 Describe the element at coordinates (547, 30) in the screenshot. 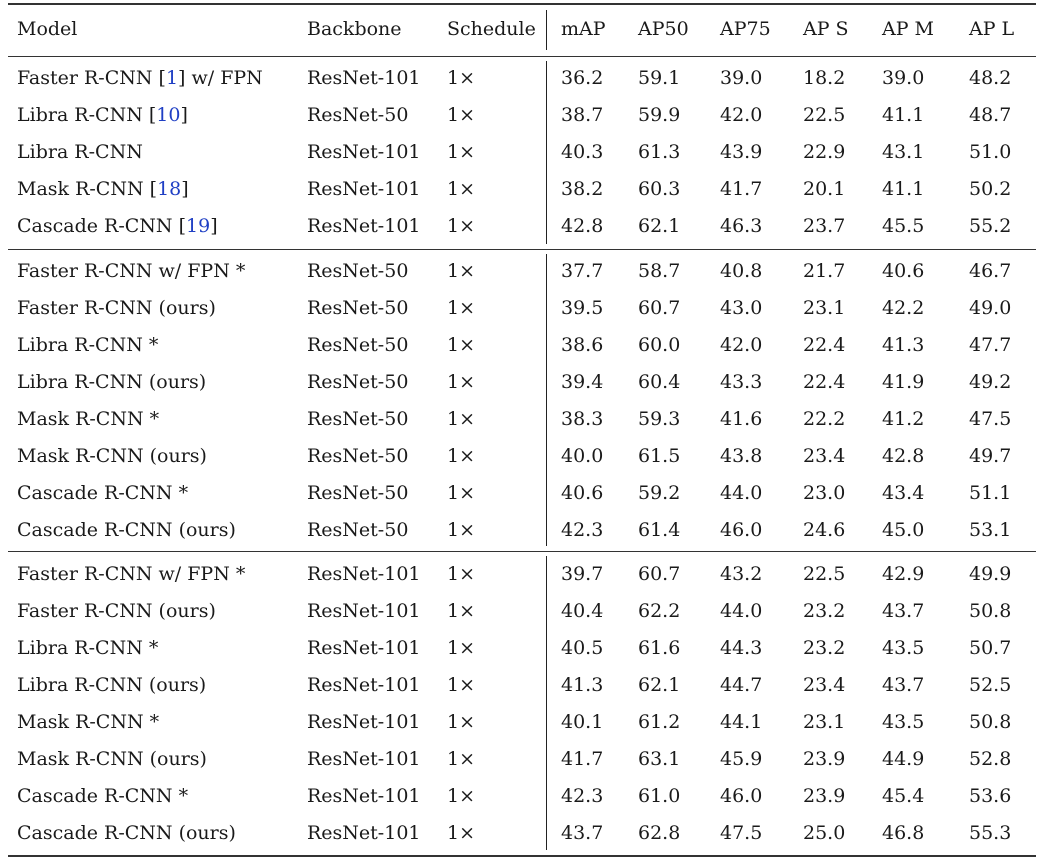

I see `header-separator` at that location.